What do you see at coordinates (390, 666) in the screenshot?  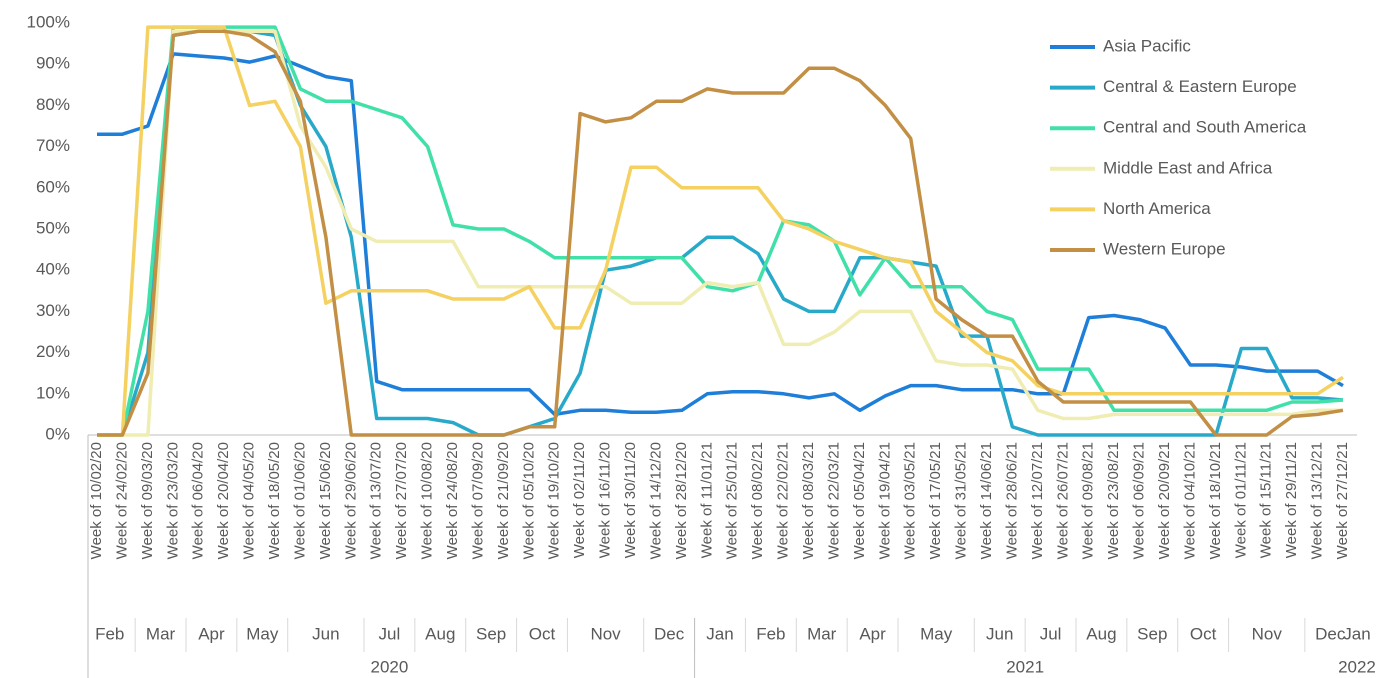 I see `year-label: 2020` at bounding box center [390, 666].